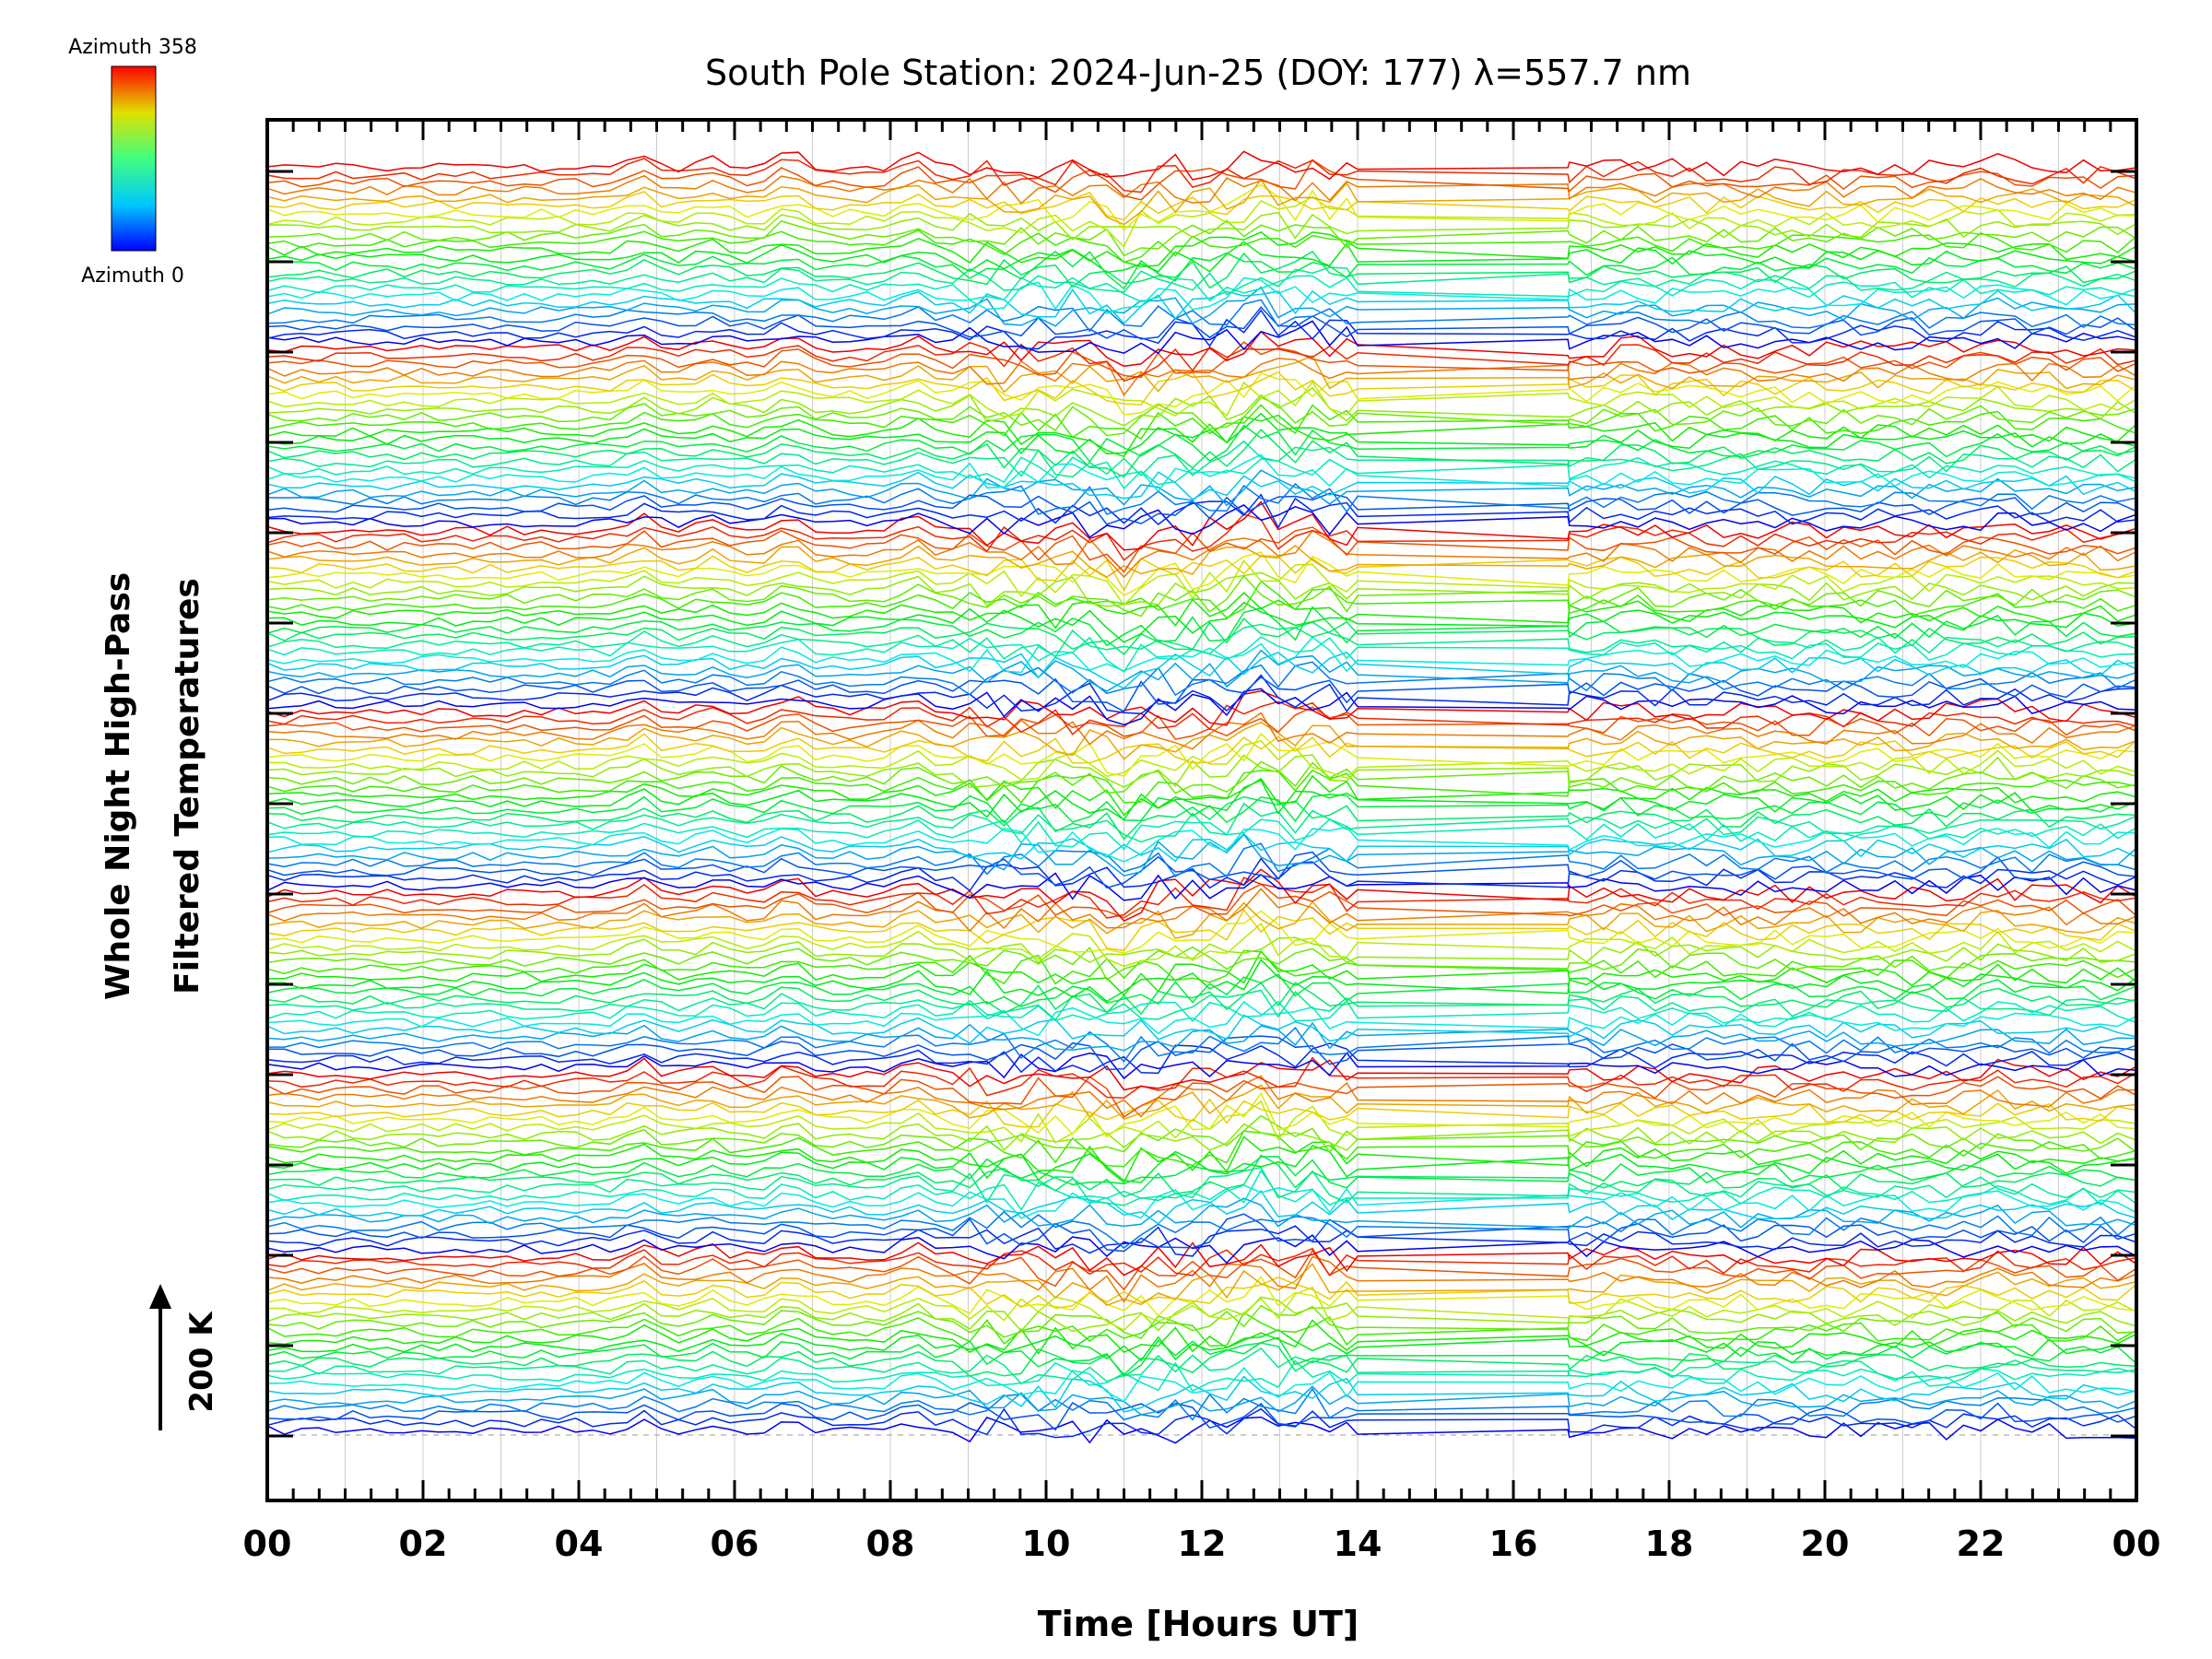 The height and width of the screenshot is (1659, 2212). Describe the element at coordinates (187, 786) in the screenshot. I see `y-axis-label-line2: Filtered Temperatures` at that location.